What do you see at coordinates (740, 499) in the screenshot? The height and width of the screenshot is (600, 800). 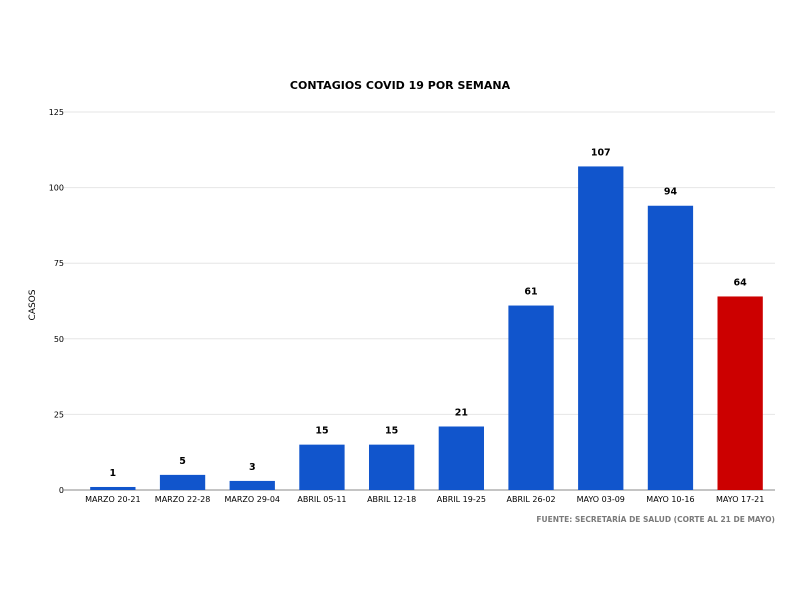 I see `x-tick-label: MAYO 17-21` at bounding box center [740, 499].